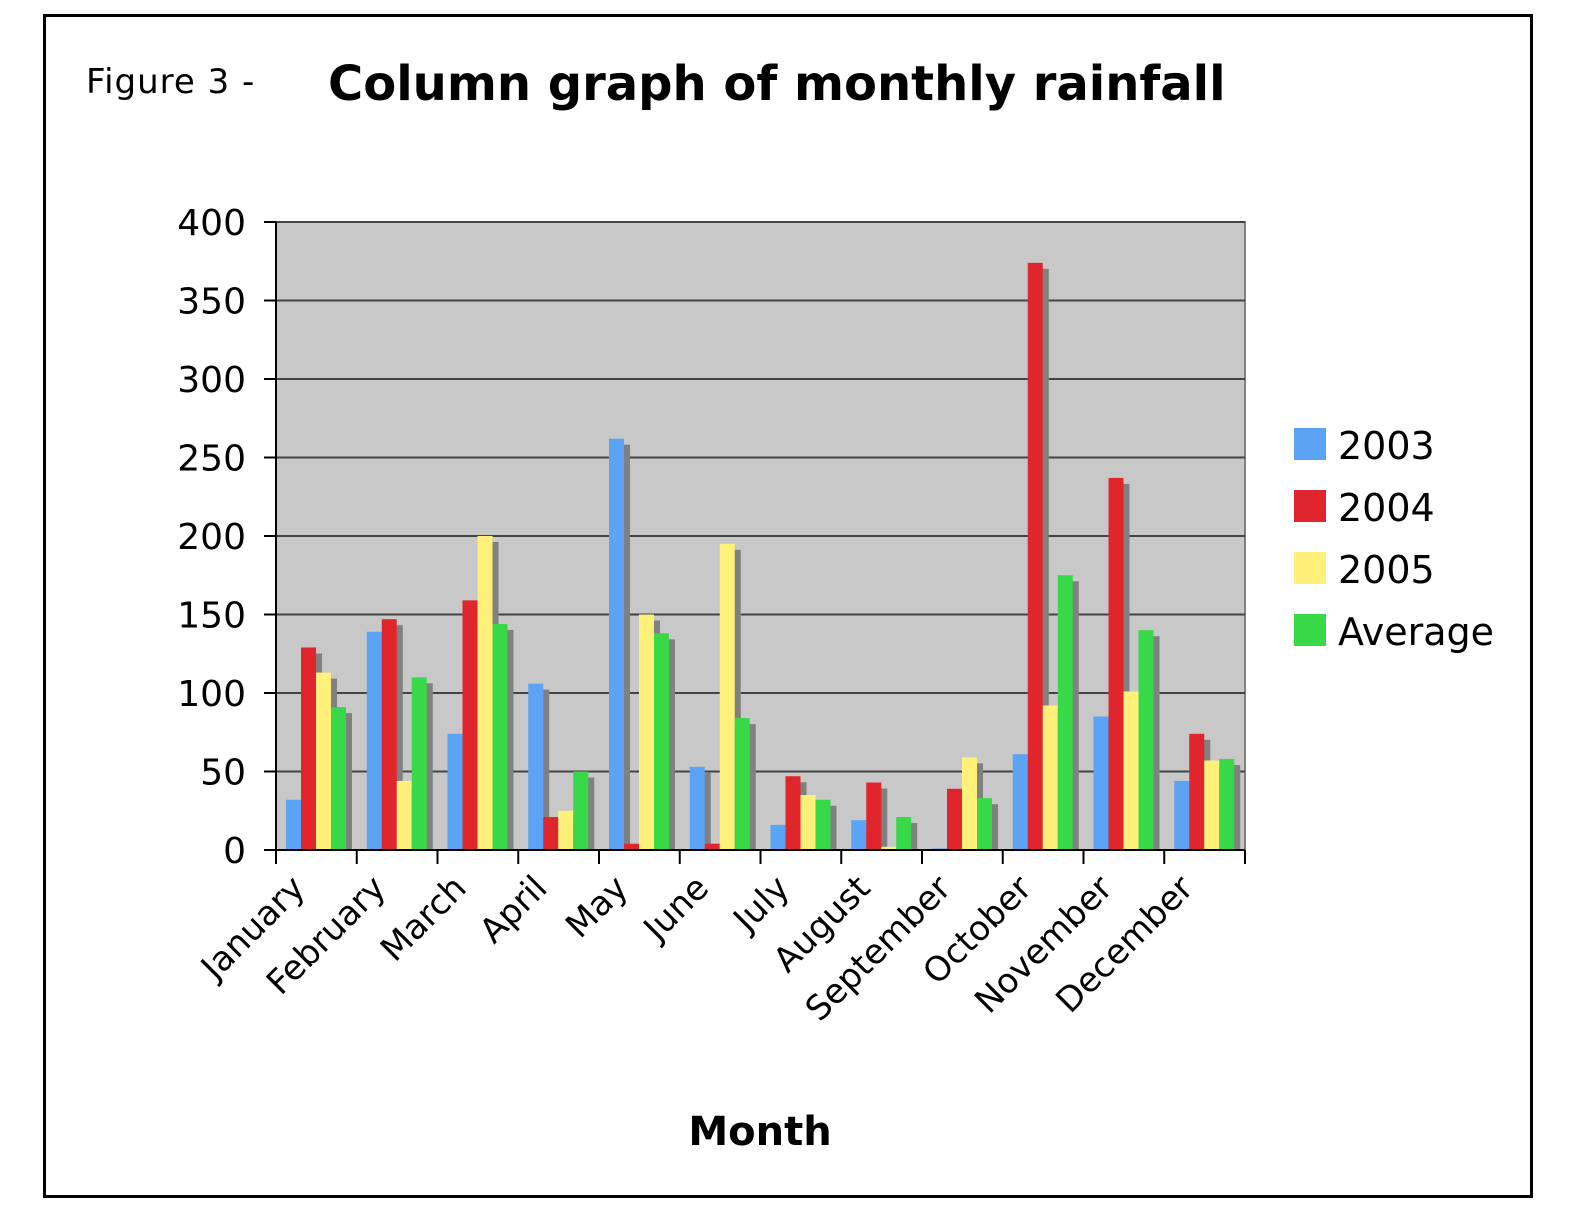 The width and height of the screenshot is (1577, 1226). Describe the element at coordinates (823, 824) in the screenshot. I see `bar-average-july` at that location.